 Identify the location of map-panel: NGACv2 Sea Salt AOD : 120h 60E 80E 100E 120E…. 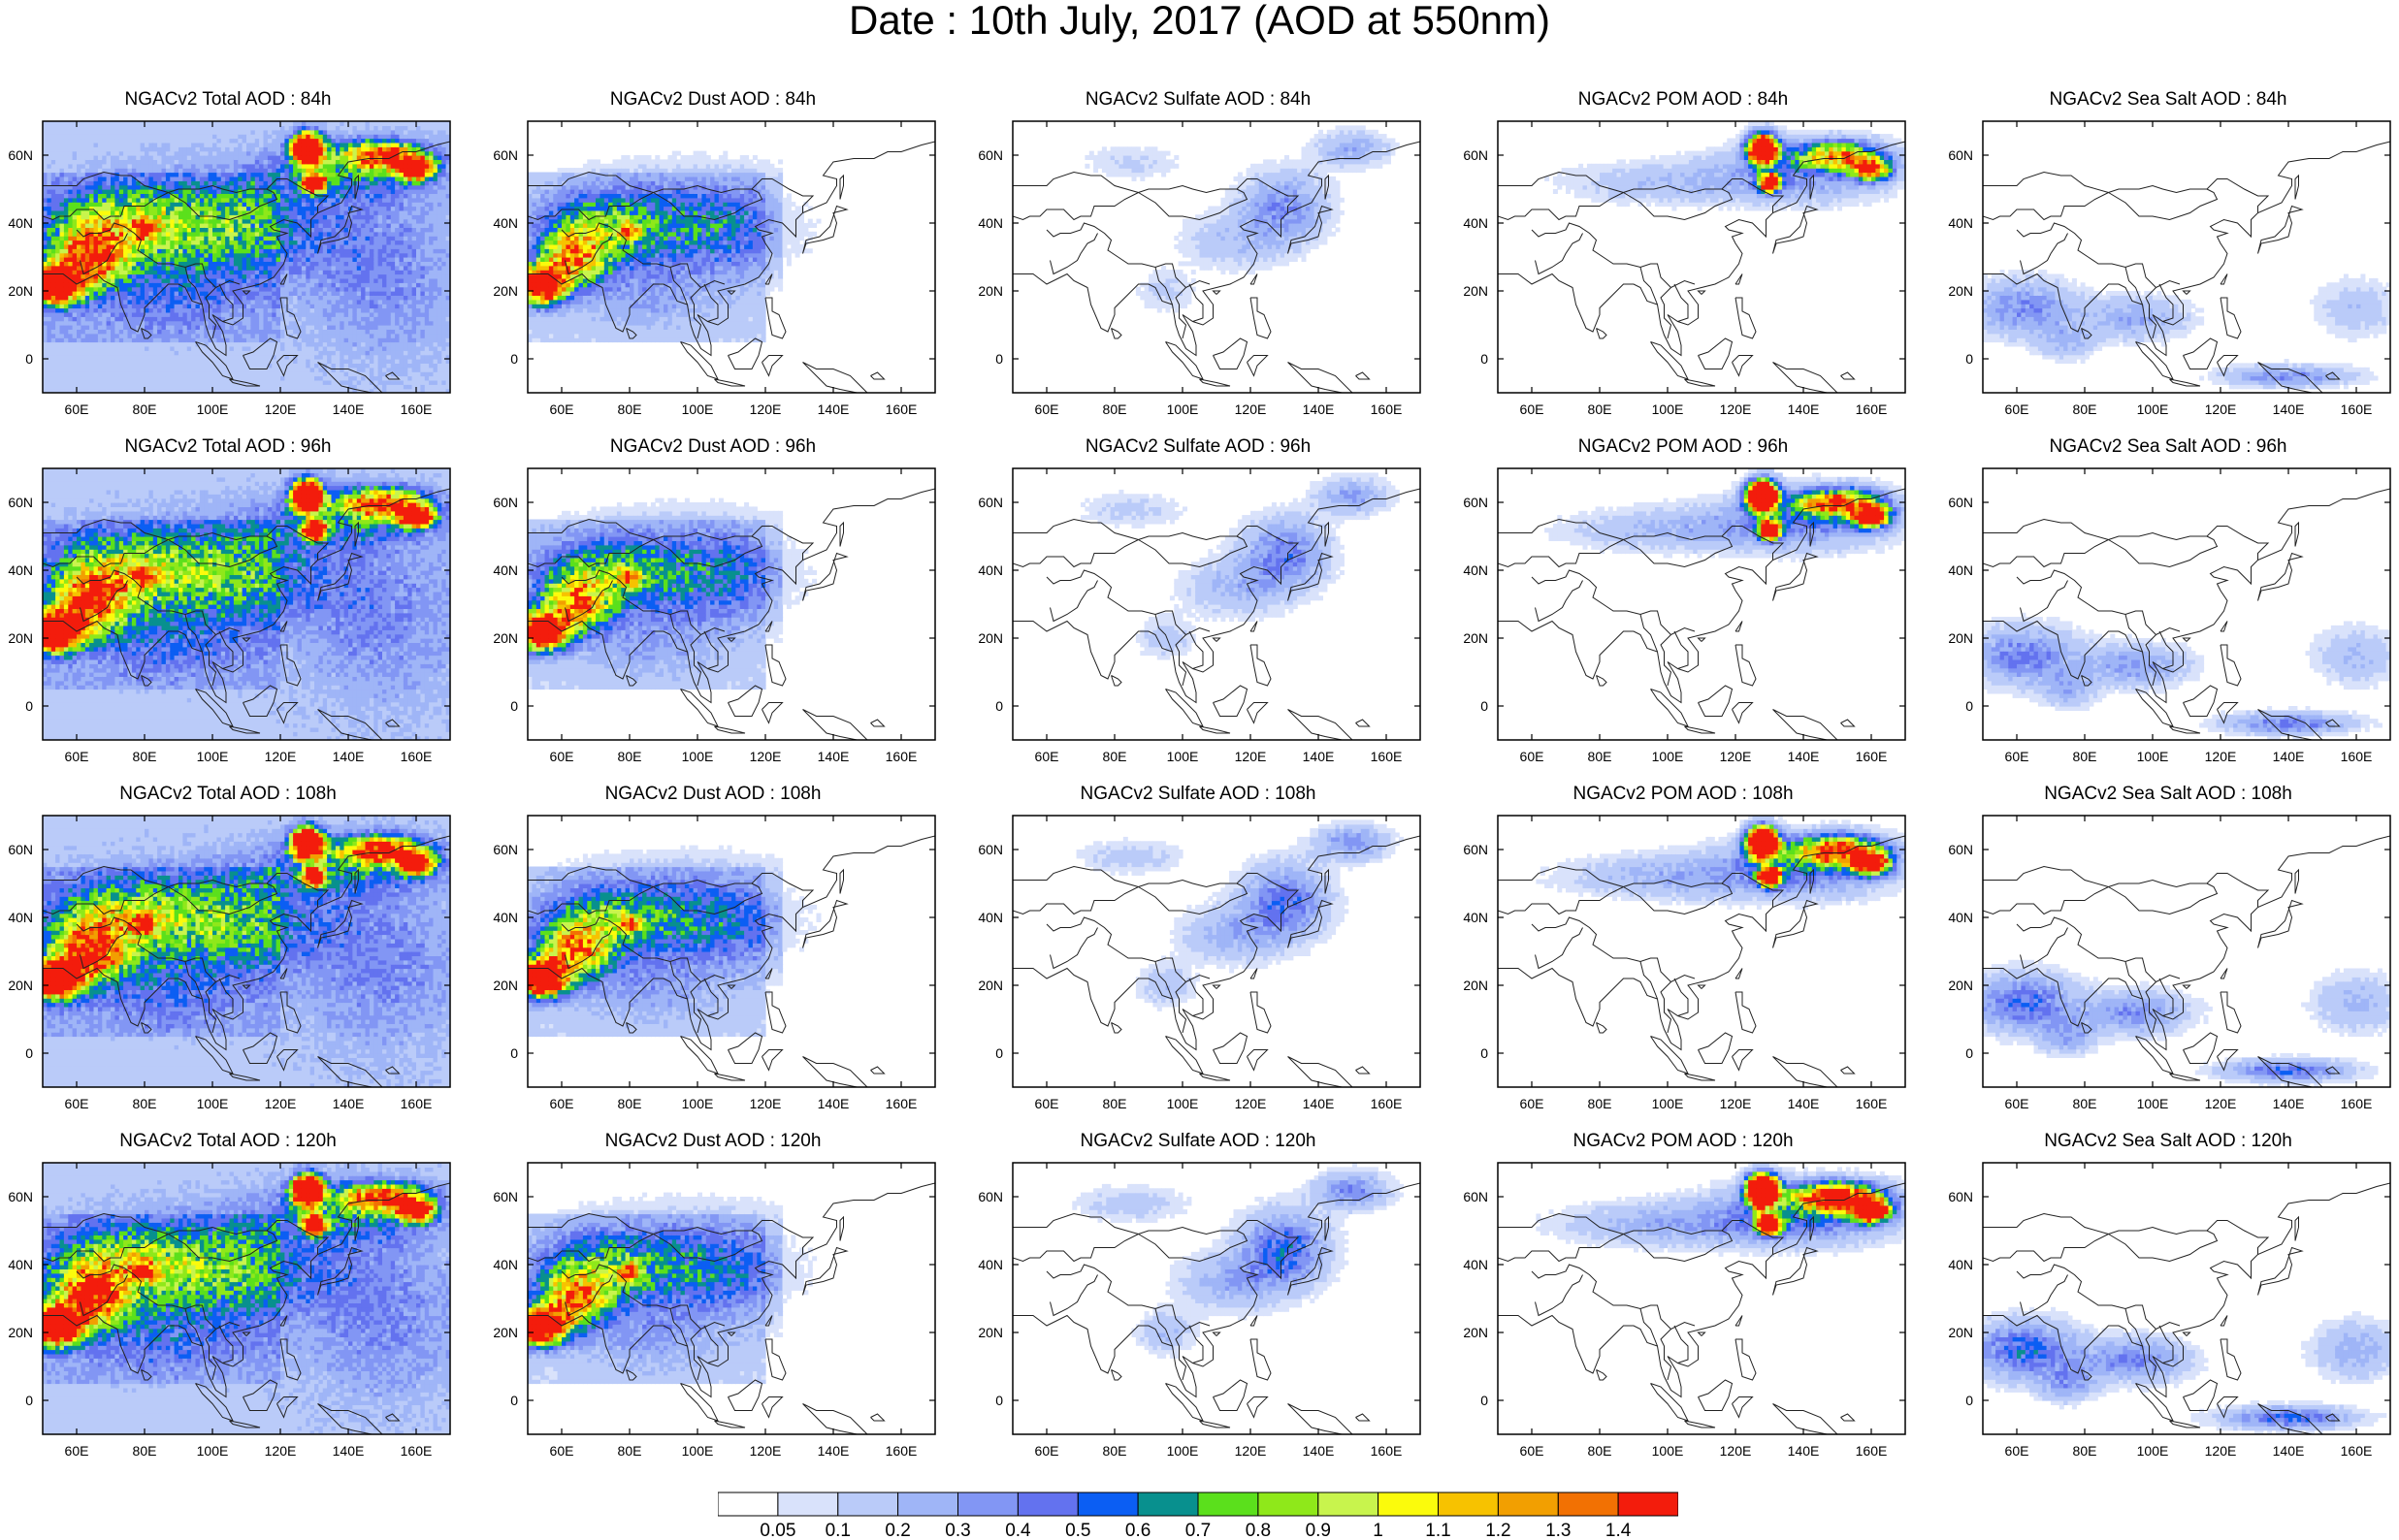
(2170, 1250).